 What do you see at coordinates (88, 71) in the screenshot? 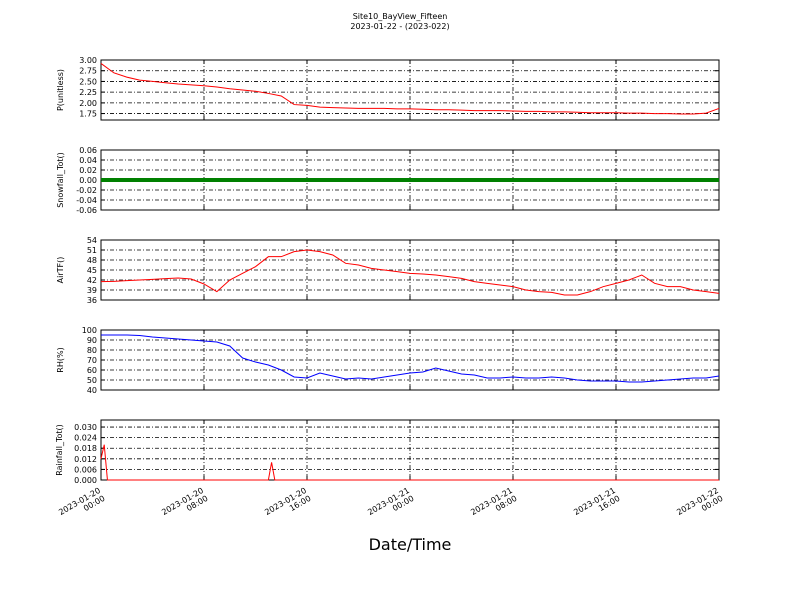
I see `y-tick-label: 2.75` at bounding box center [88, 71].